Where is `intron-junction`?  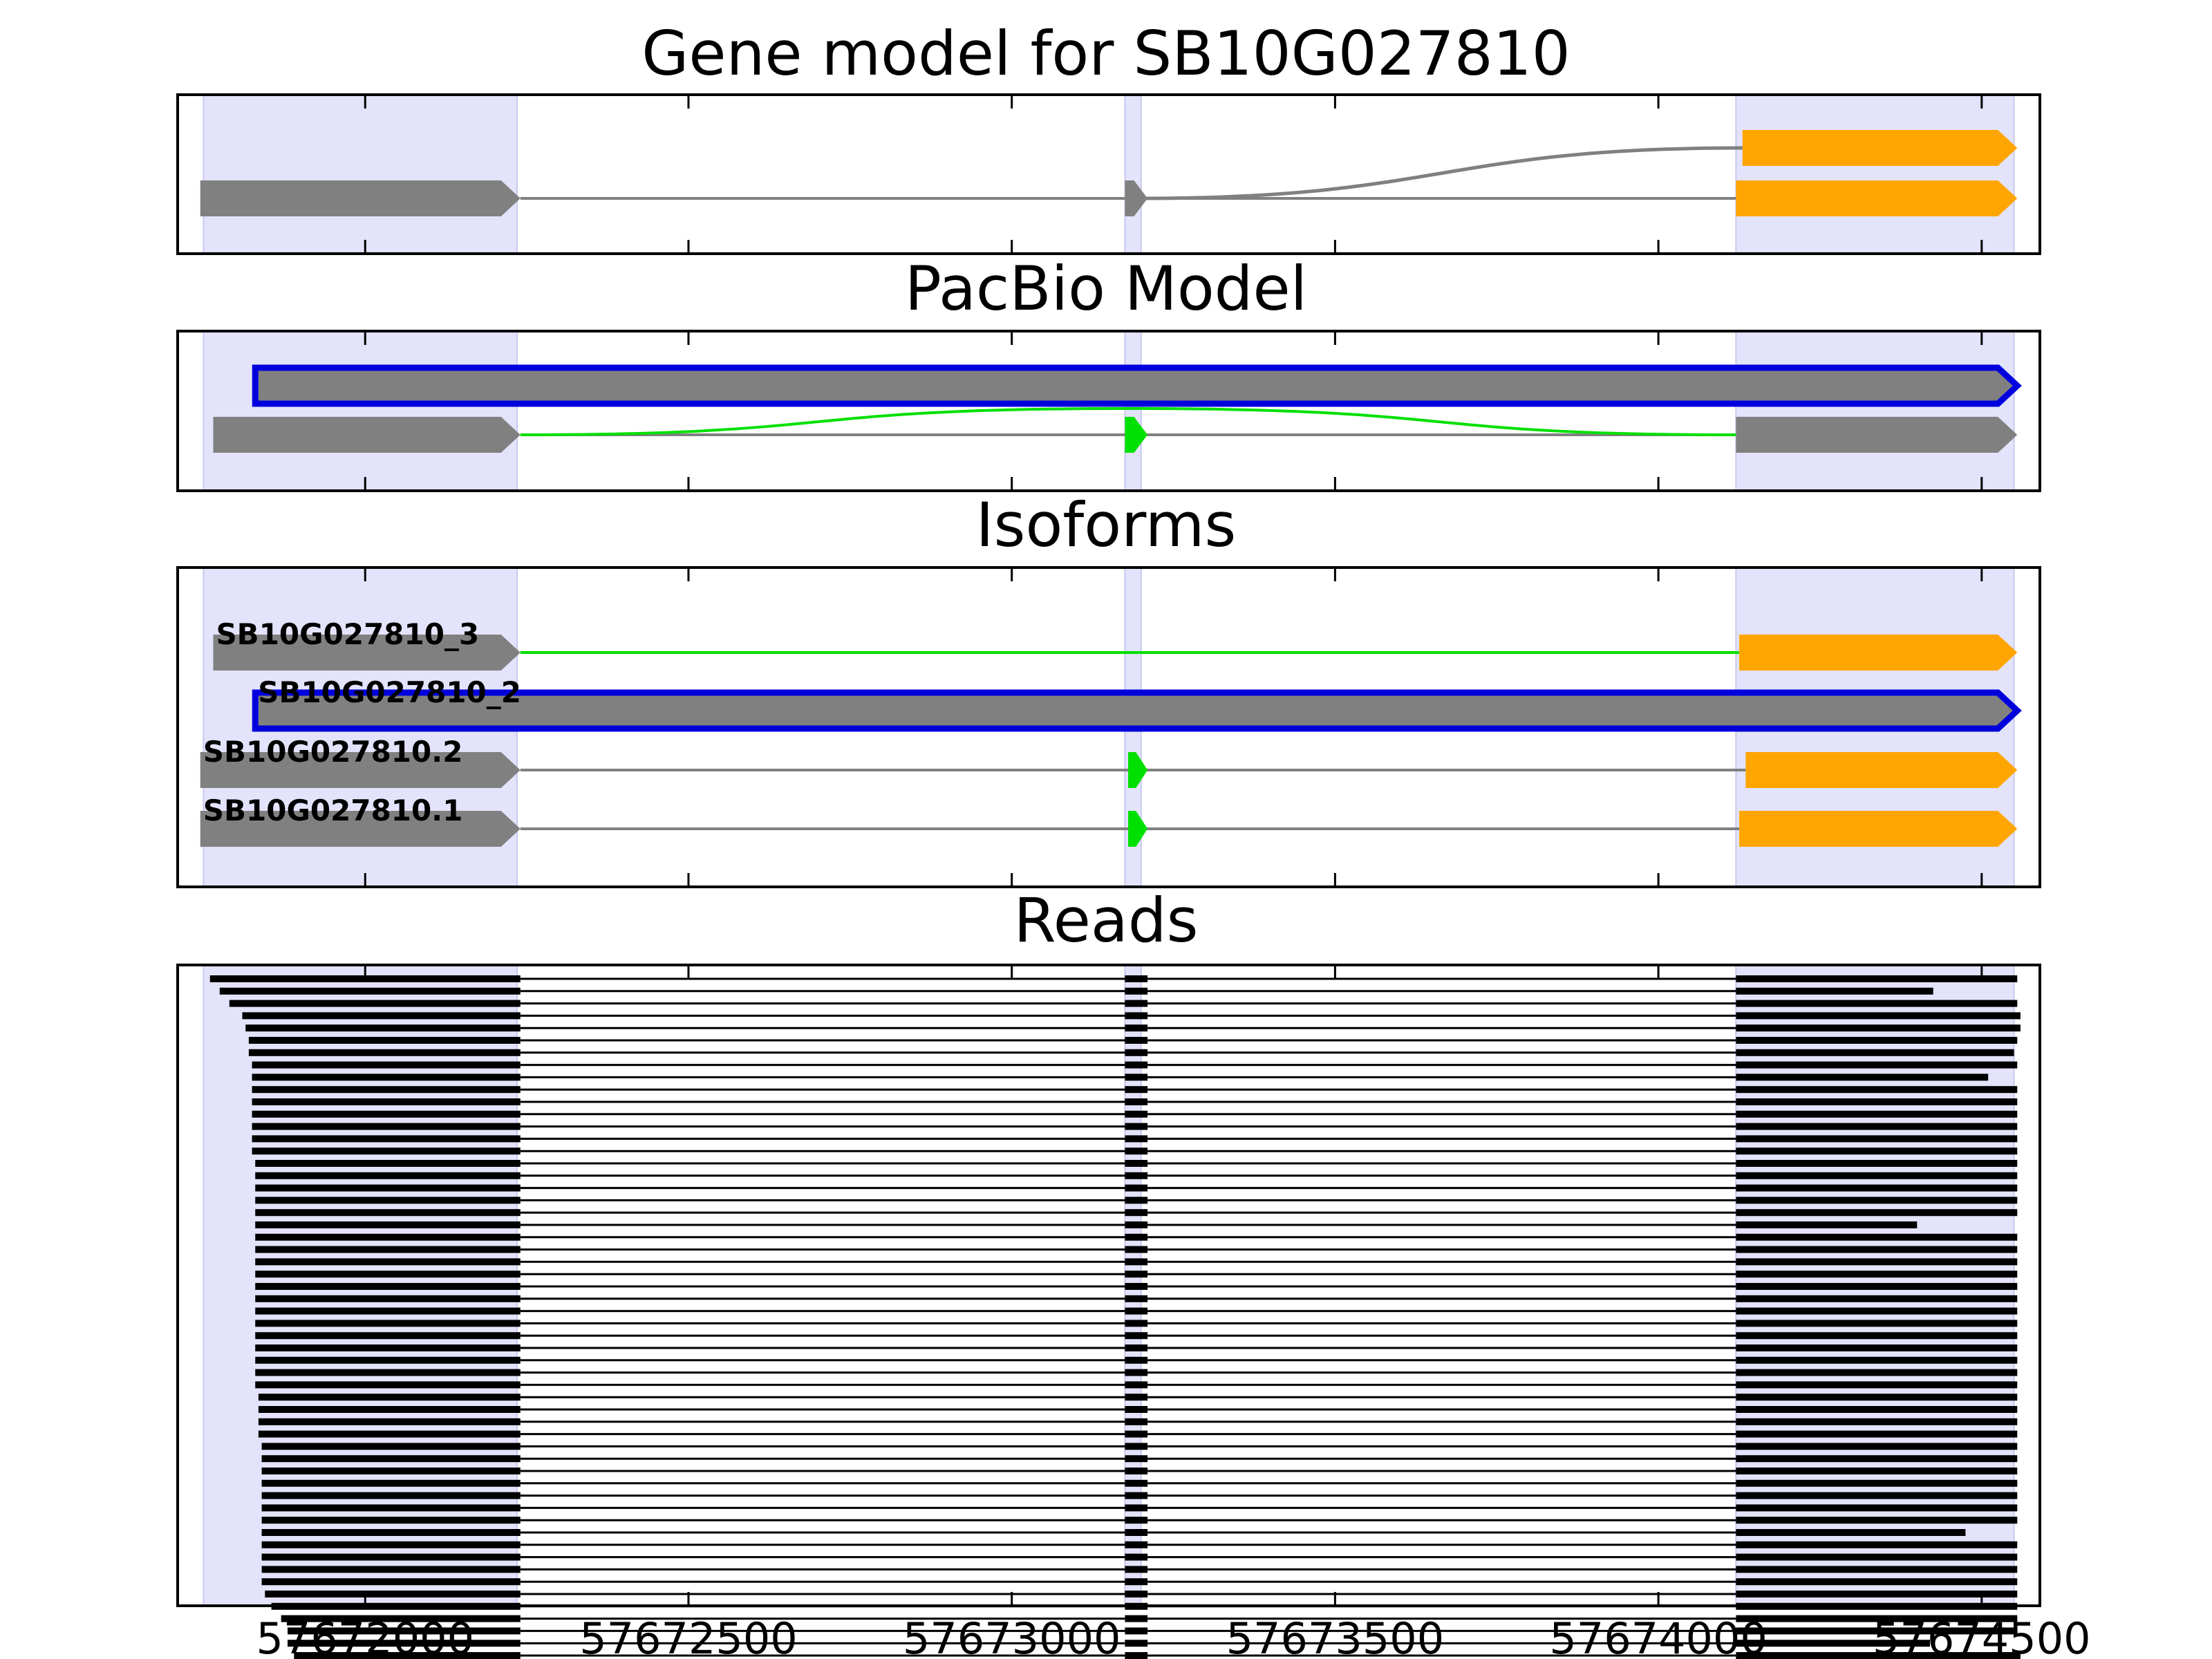 intron-junction is located at coordinates (1442, 173).